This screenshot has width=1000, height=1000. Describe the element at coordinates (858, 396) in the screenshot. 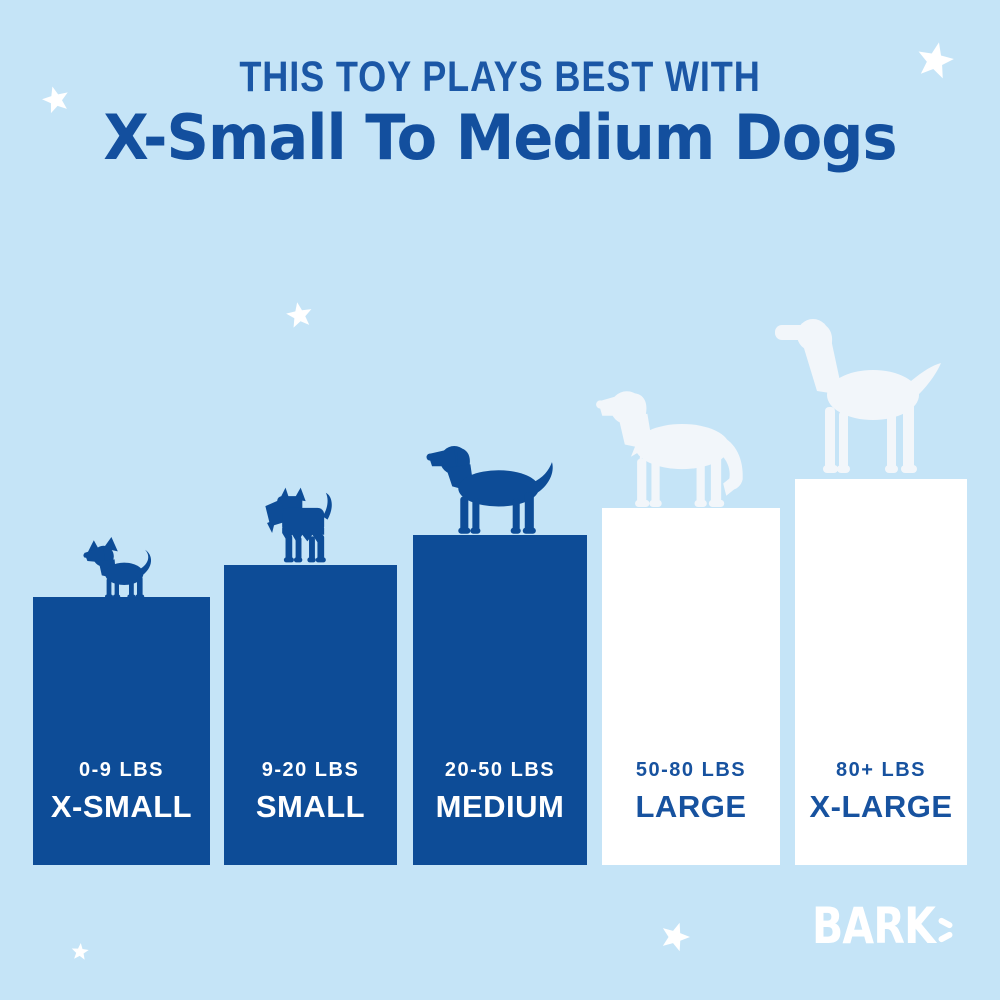

I see `pointer-dog-icon` at that location.